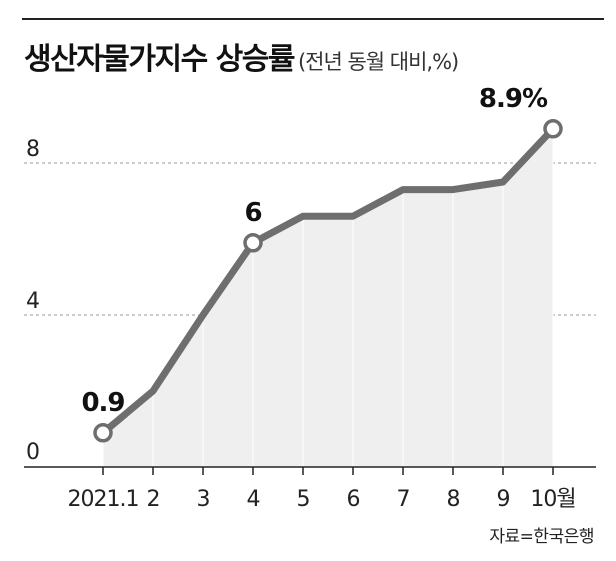 The image size is (616, 561). Describe the element at coordinates (102, 403) in the screenshot. I see `data-label-0: 0.9` at that location.